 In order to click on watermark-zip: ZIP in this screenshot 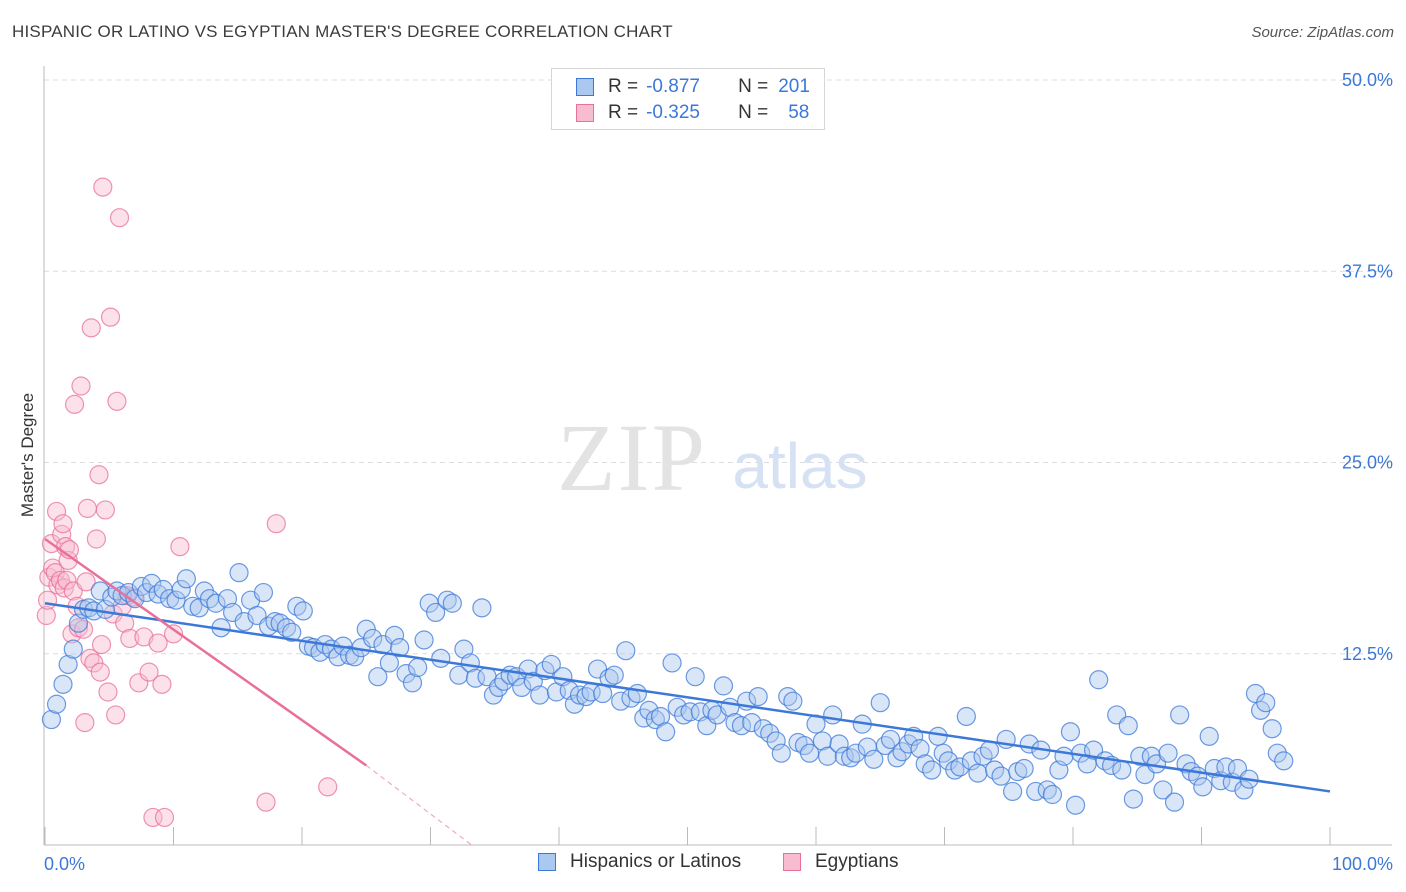, I will do `click(632, 457)`.